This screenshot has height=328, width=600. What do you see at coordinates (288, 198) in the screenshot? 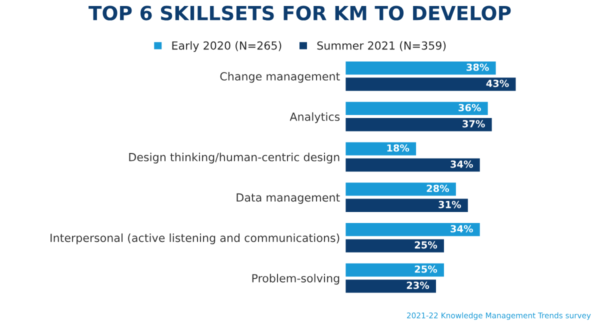
I see `y-tick-label: Data management` at bounding box center [288, 198].